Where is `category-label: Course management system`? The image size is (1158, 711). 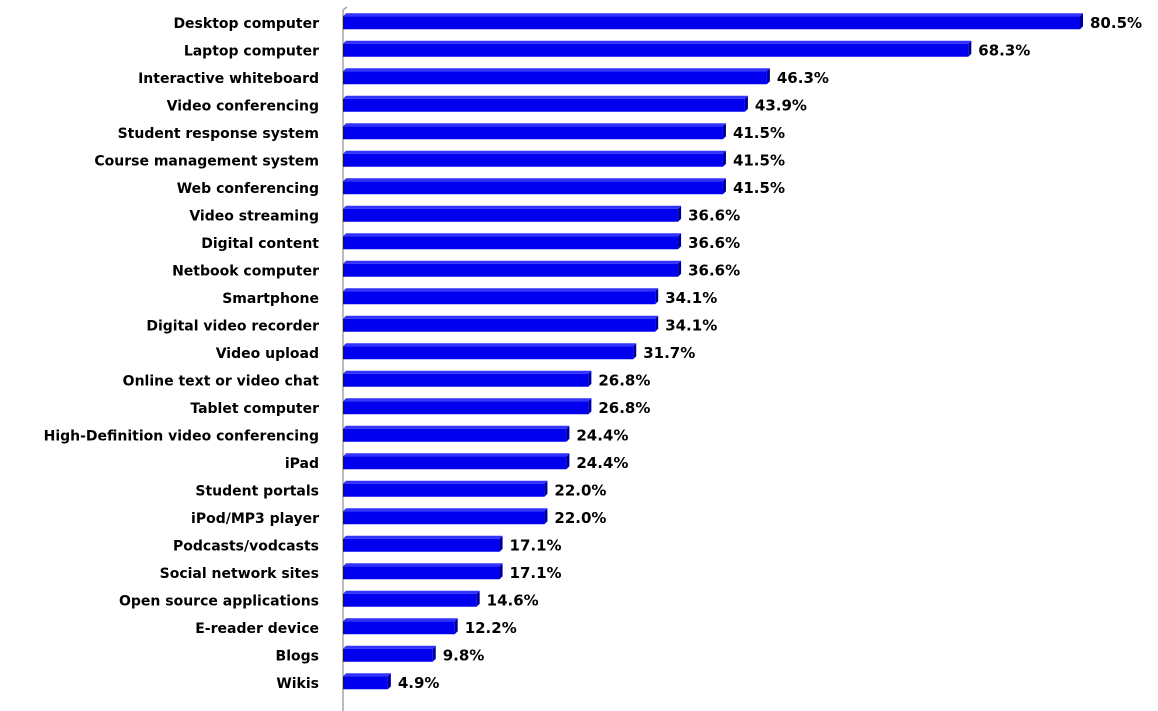 category-label: Course management system is located at coordinates (206, 161).